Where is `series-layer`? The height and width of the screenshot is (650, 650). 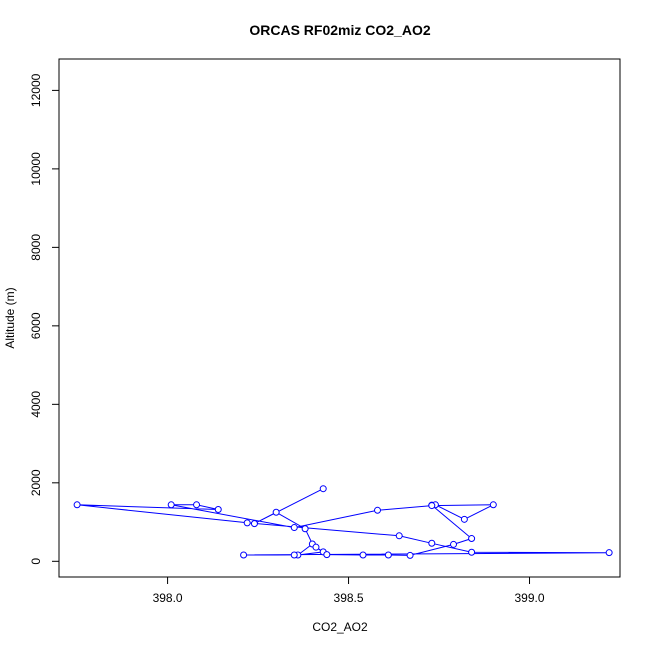
series-layer is located at coordinates (343, 522).